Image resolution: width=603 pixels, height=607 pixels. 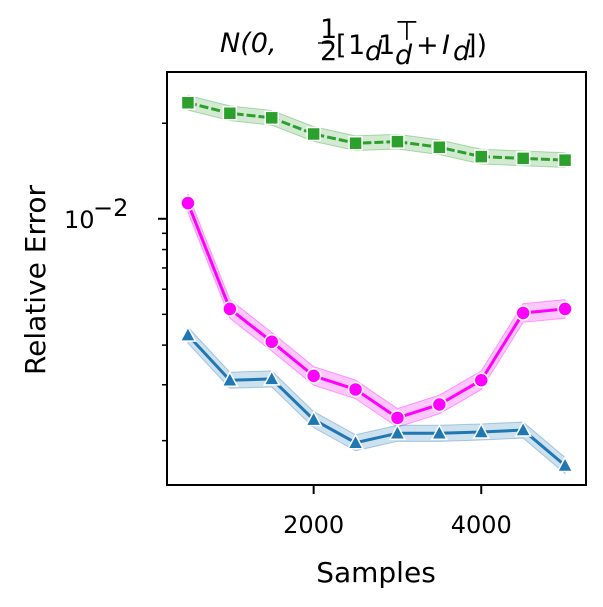 What do you see at coordinates (446, 45) in the screenshot?
I see `title-identity: I` at bounding box center [446, 45].